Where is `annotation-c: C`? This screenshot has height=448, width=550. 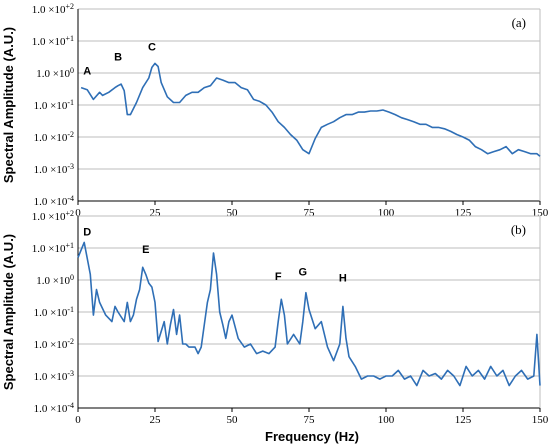 annotation-c: C is located at coordinates (152, 48).